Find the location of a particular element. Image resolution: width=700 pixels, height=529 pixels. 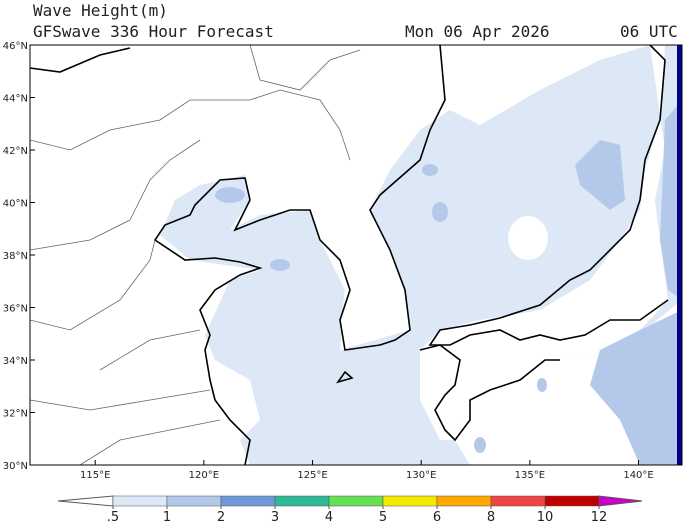

lat-tick-label: 38°N is located at coordinates (15, 256).